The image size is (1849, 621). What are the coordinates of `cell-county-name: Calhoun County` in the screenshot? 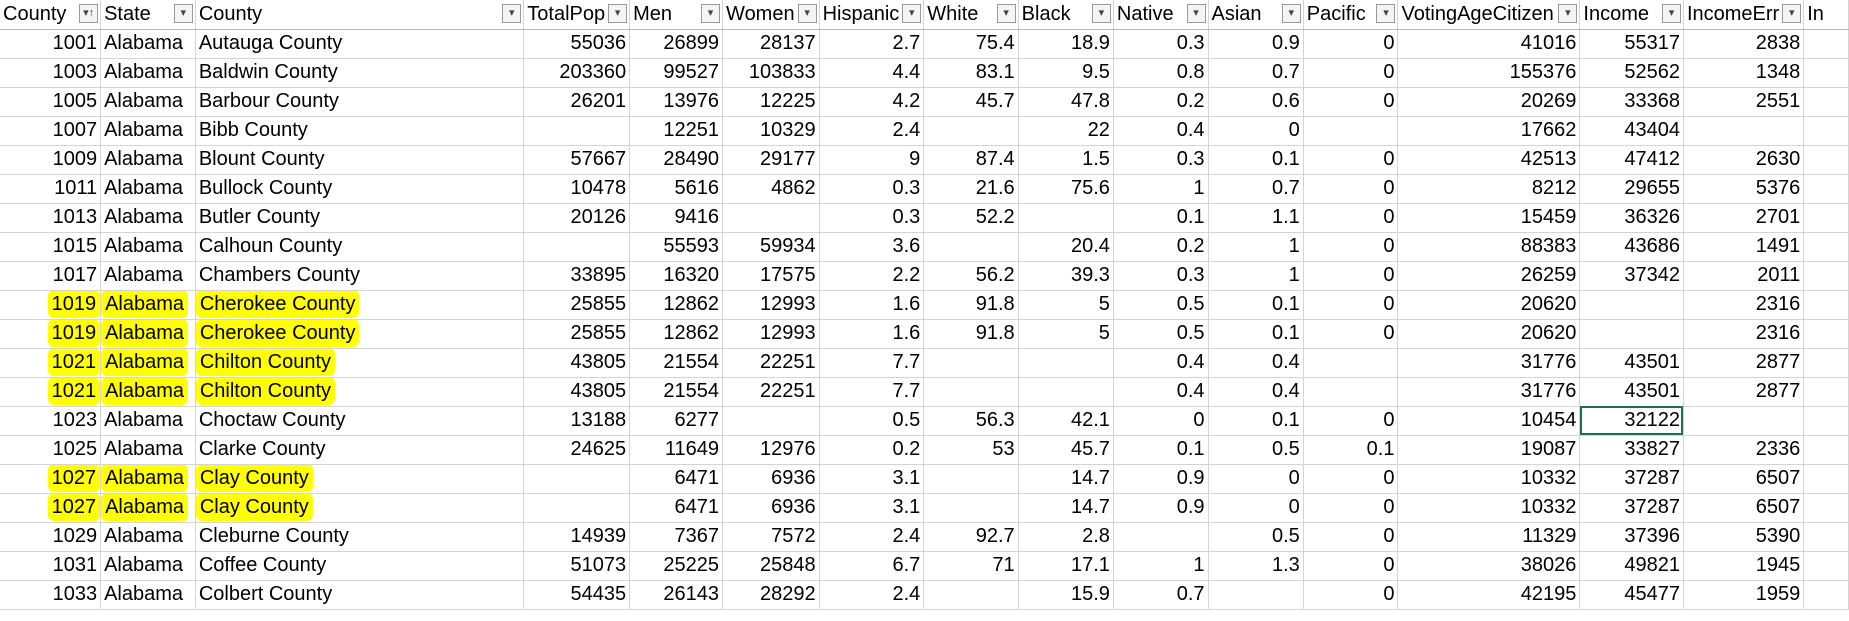 It's located at (360, 247).